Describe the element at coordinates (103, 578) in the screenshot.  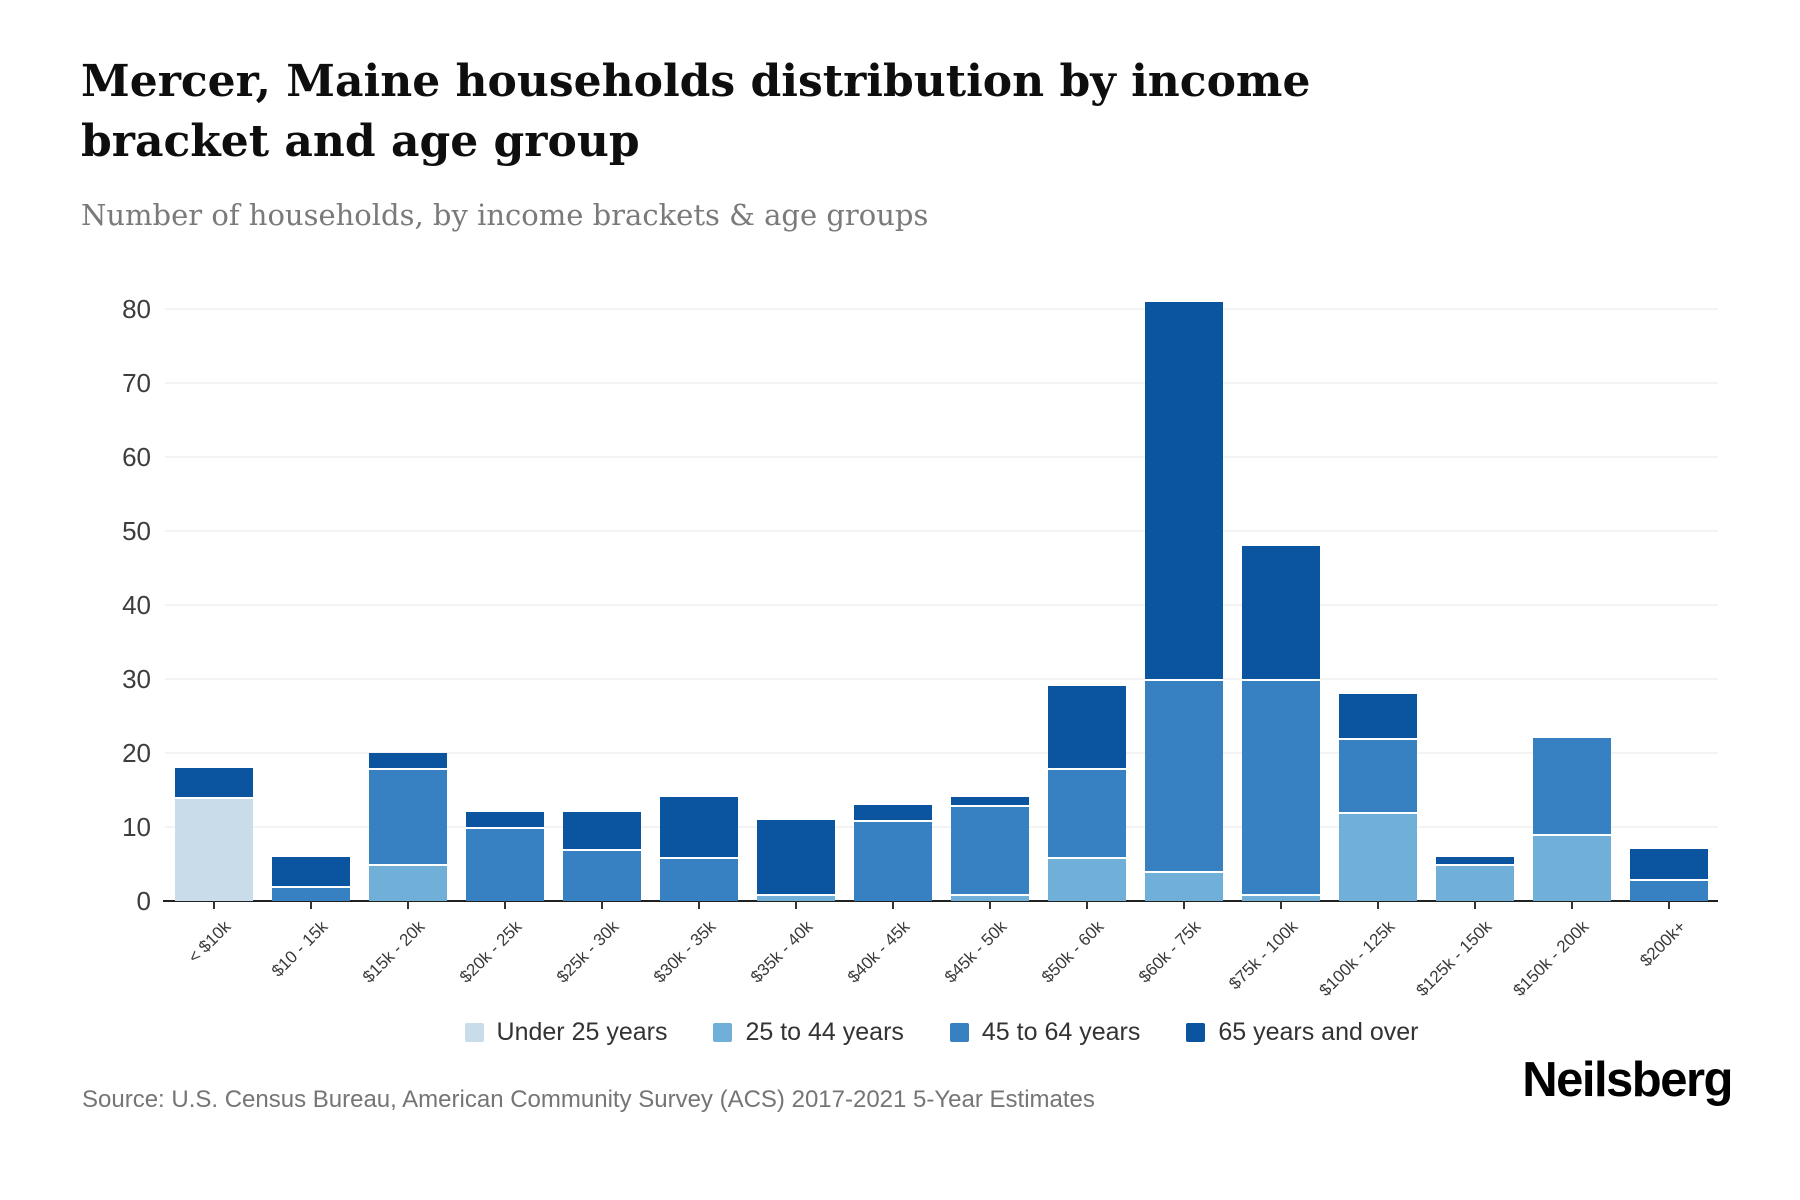
I see `y-axis: 0 10 20 30 40 50 60 70 80` at that location.